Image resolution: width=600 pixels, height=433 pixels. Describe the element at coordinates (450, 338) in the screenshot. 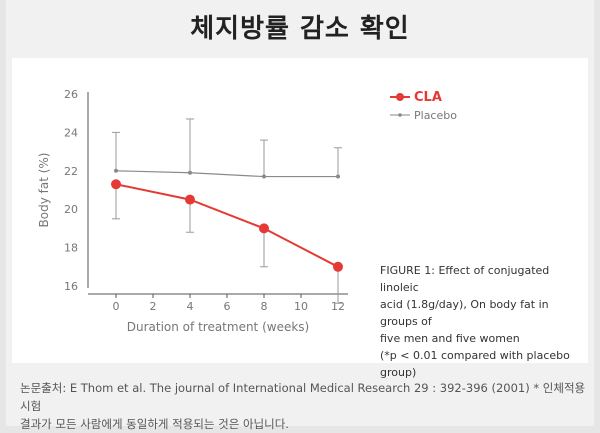

I see `caption-line: five men and five women` at that location.